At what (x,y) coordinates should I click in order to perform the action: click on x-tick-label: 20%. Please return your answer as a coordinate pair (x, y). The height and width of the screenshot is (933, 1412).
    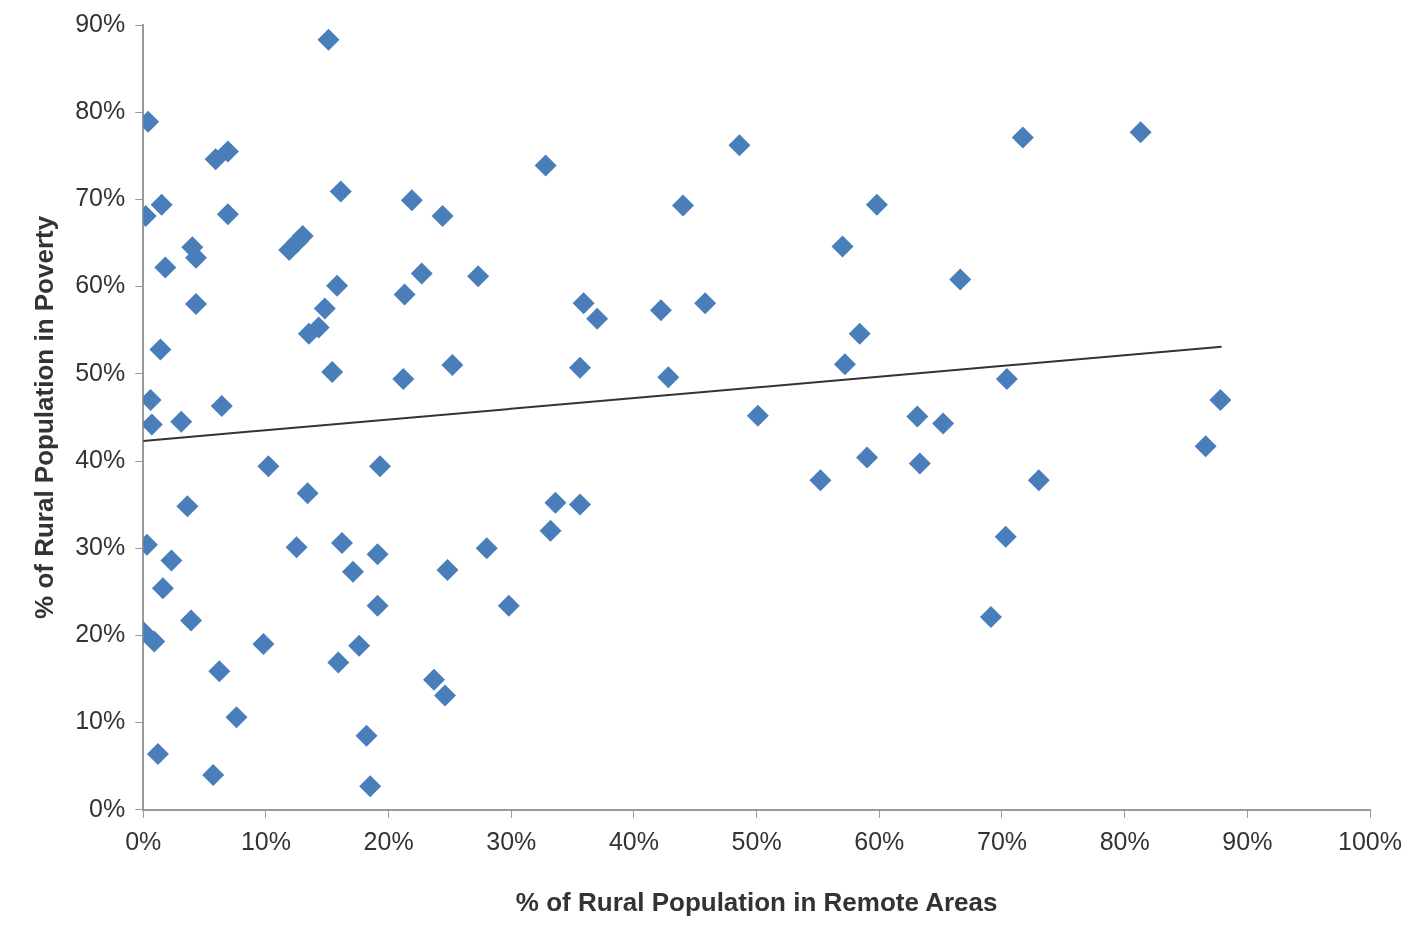
    Looking at the image, I should click on (388, 840).